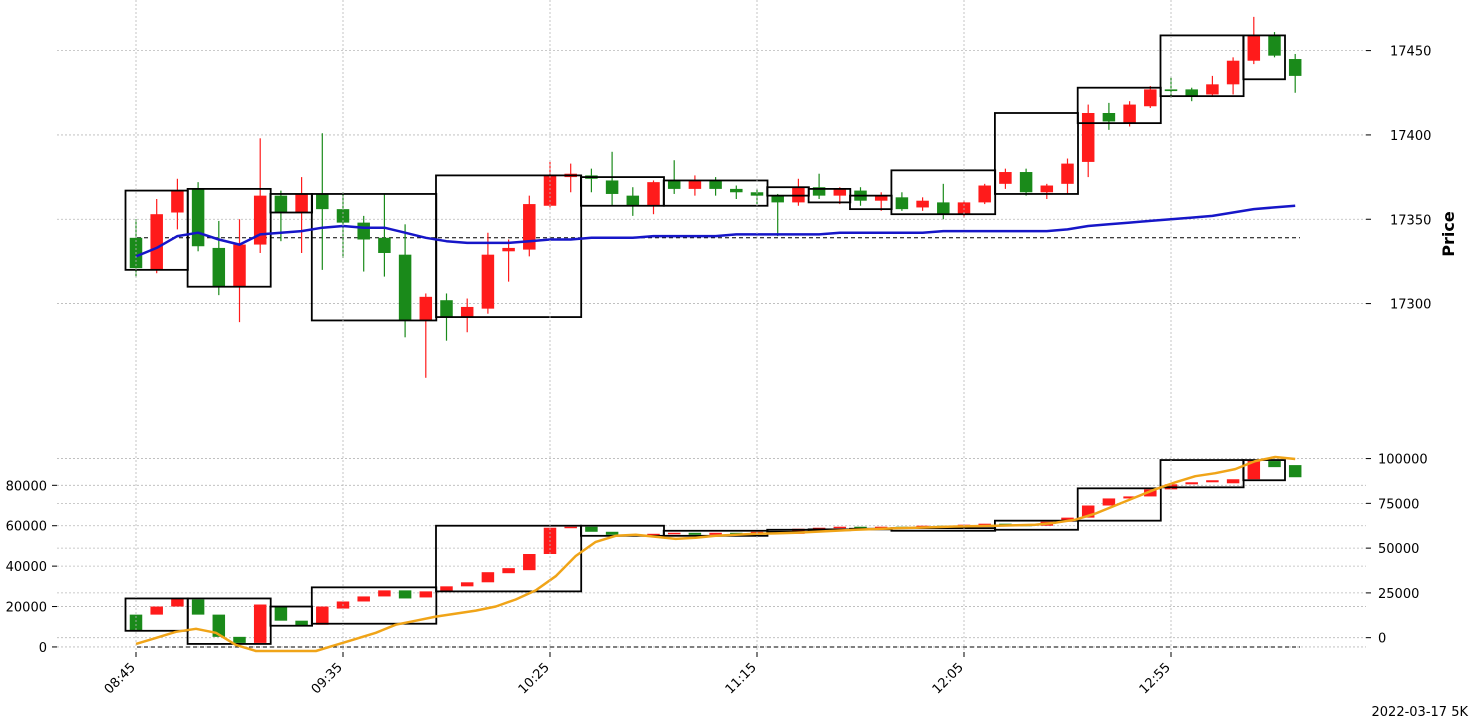 The height and width of the screenshot is (721, 1474). What do you see at coordinates (26, 527) in the screenshot?
I see `volume-left-tick-label: 60000` at bounding box center [26, 527].